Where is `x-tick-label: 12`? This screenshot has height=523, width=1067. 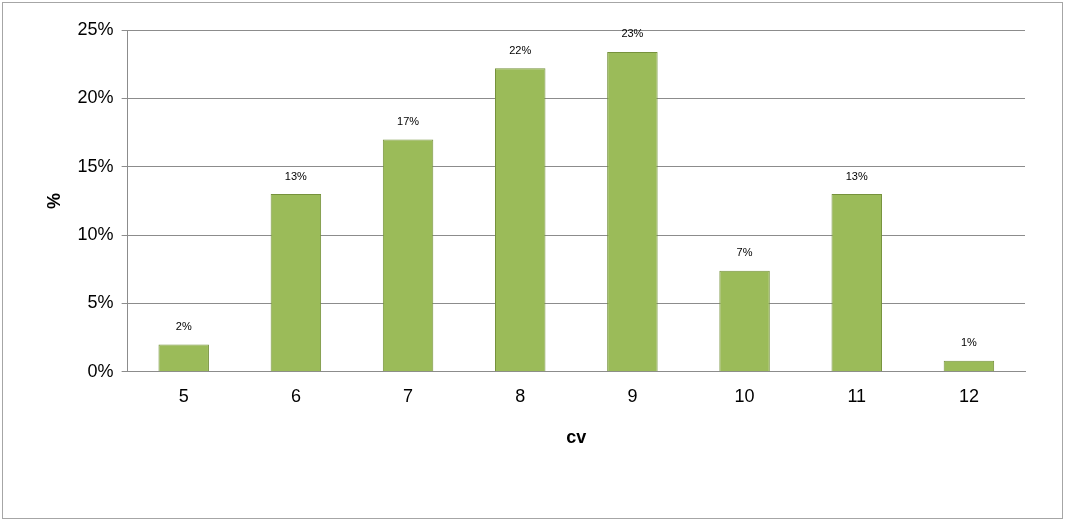
x-tick-label: 12 is located at coordinates (968, 395).